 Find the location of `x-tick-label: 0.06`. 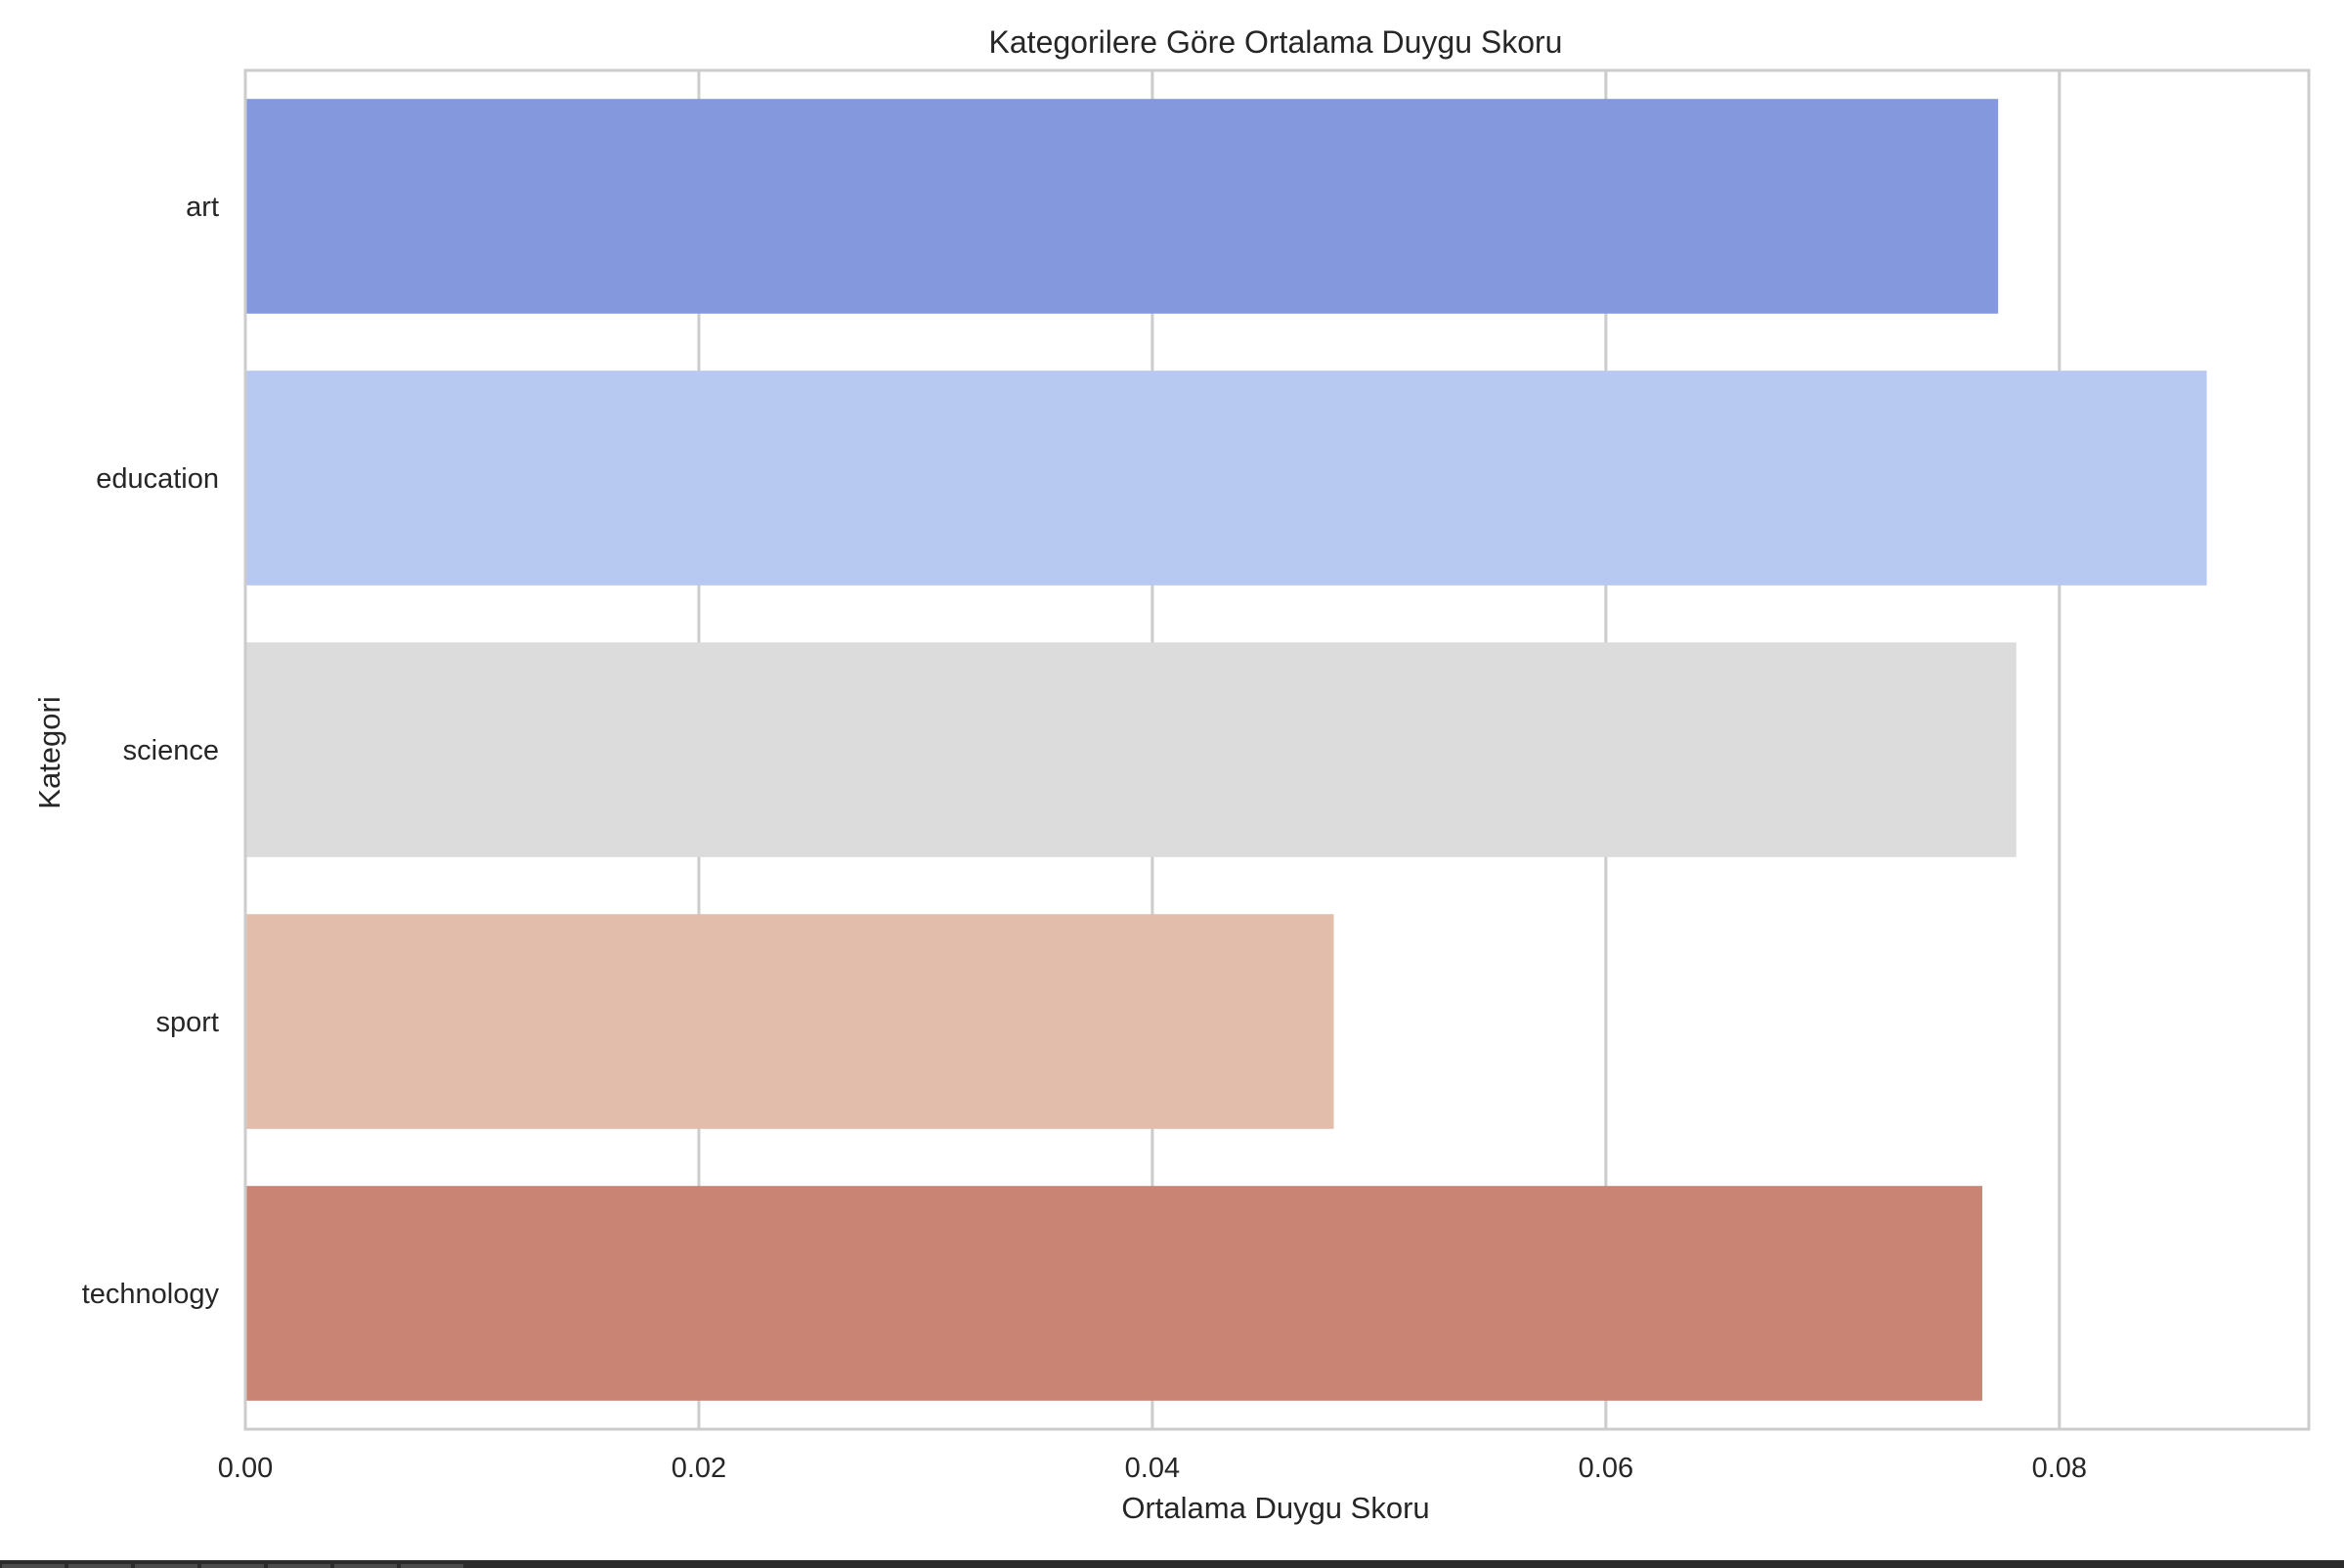

x-tick-label: 0.06 is located at coordinates (1606, 1468).